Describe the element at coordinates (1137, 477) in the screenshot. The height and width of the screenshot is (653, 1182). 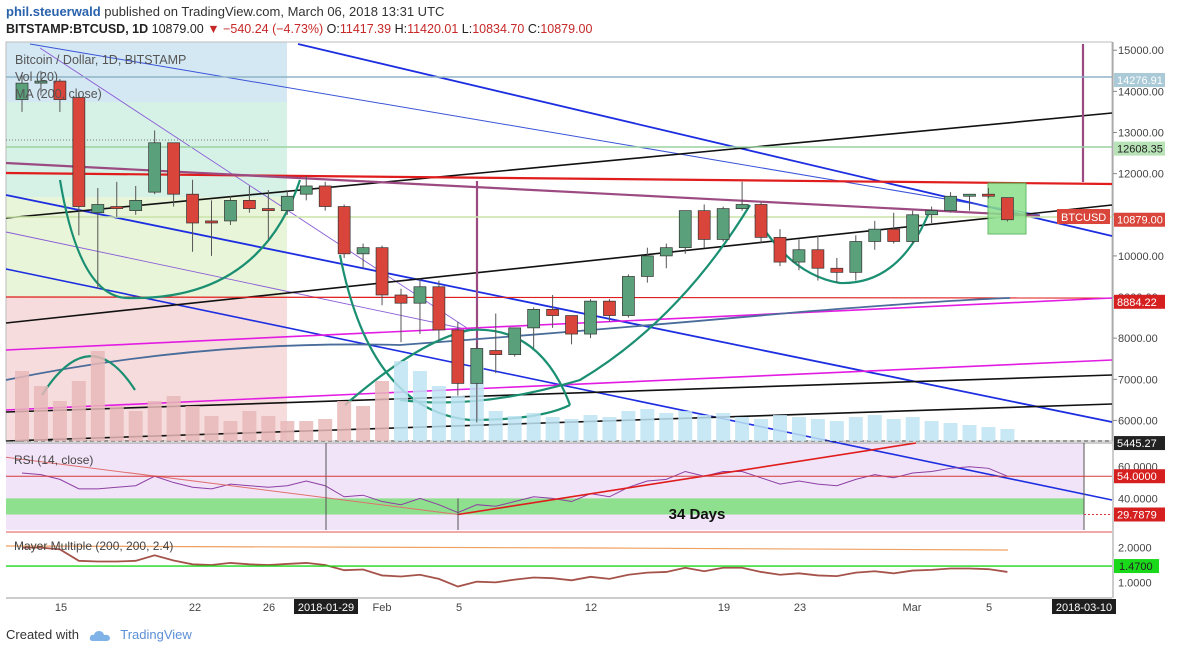
I see `rsi-label-54: 54.0000` at that location.